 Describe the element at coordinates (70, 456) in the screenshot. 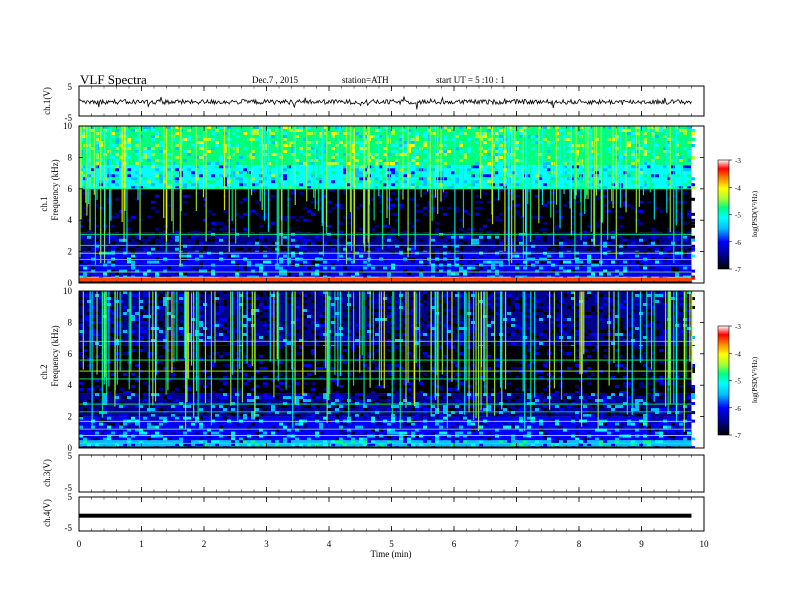

I see `ch3-ytick-label: 5` at that location.